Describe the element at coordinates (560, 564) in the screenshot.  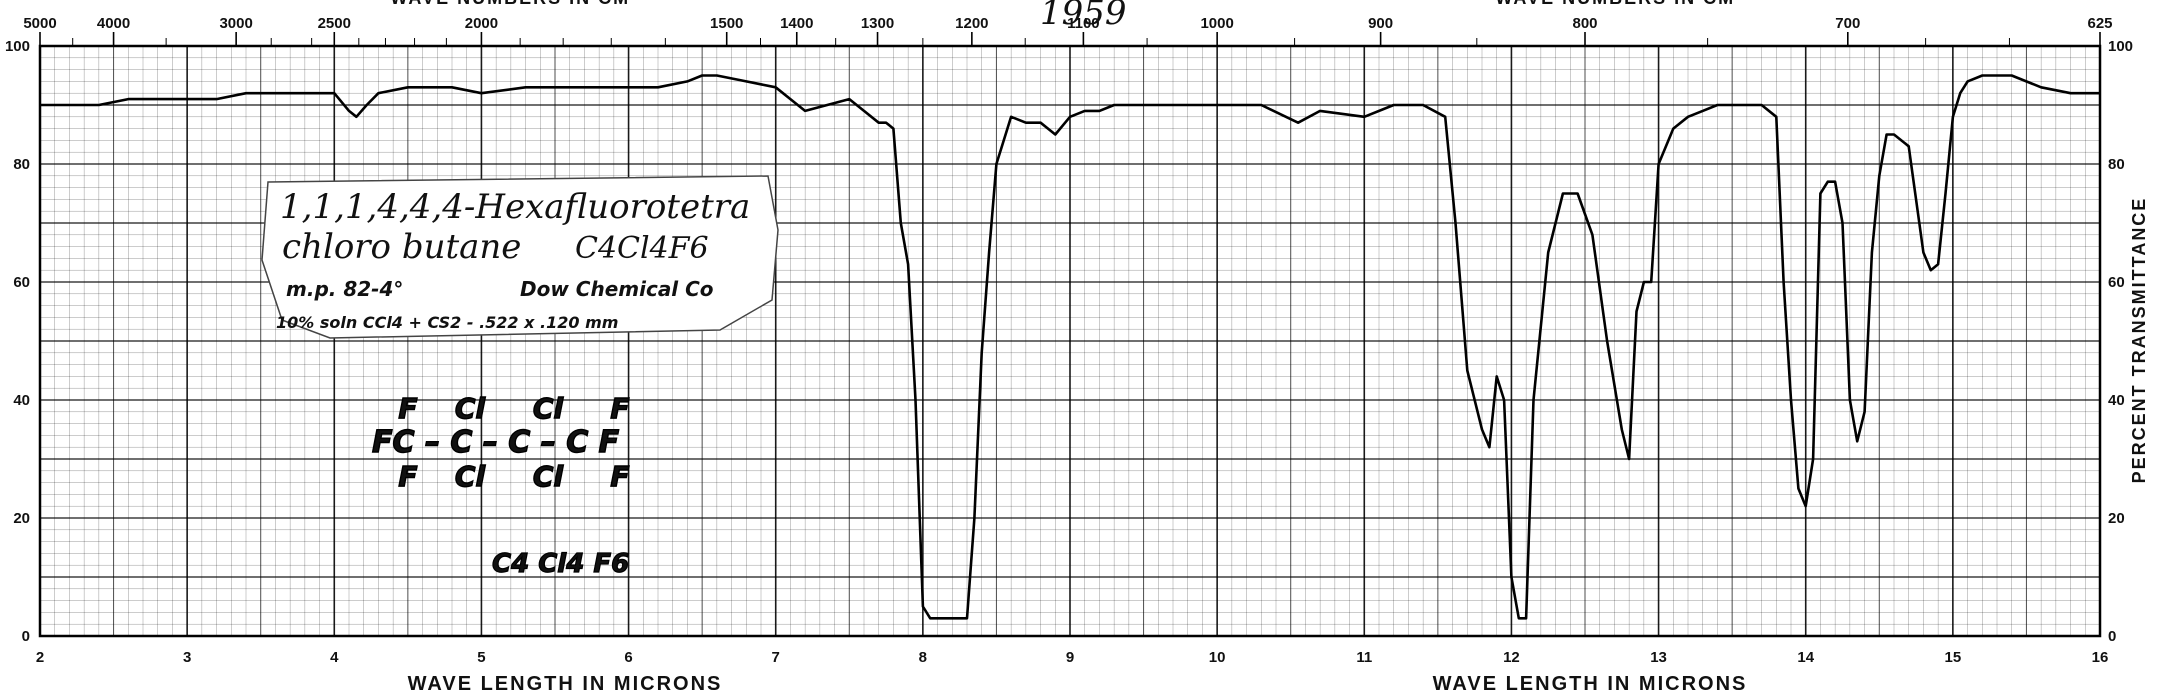
I see `molecular-formula-note: C4 Cl4 F6` at that location.